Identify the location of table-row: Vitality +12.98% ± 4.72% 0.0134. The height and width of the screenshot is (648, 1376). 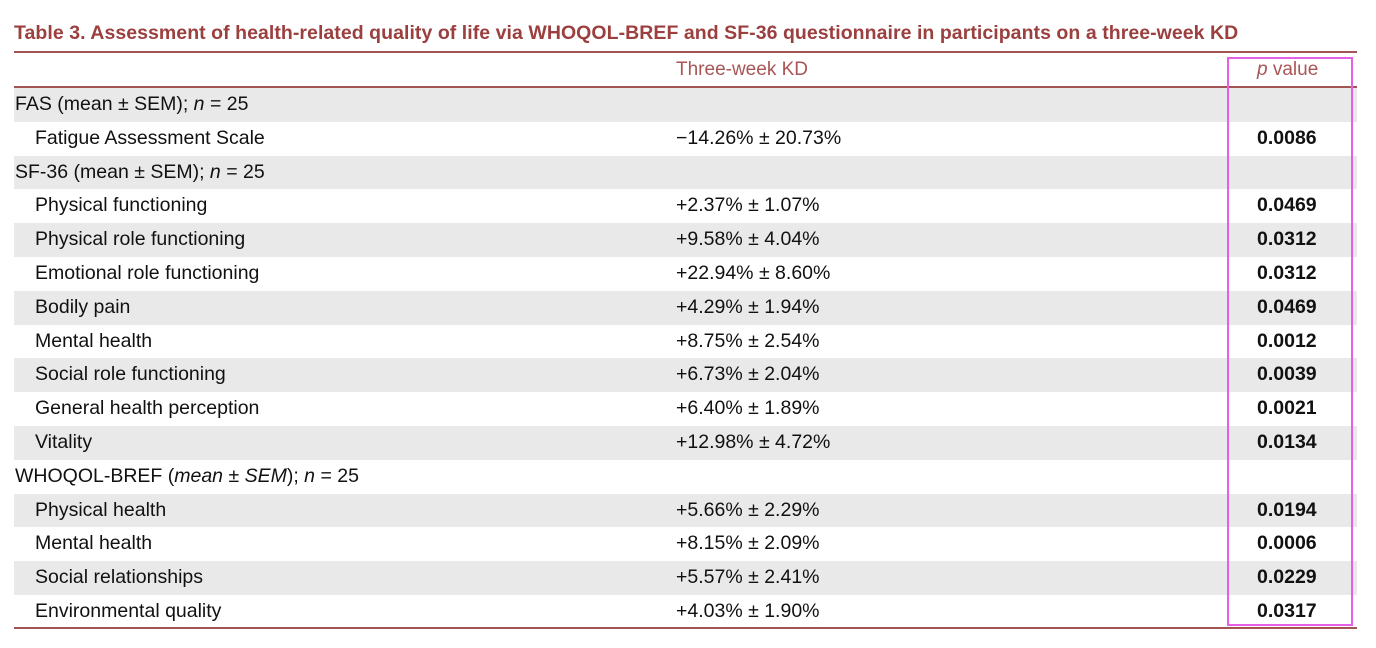
(685, 442).